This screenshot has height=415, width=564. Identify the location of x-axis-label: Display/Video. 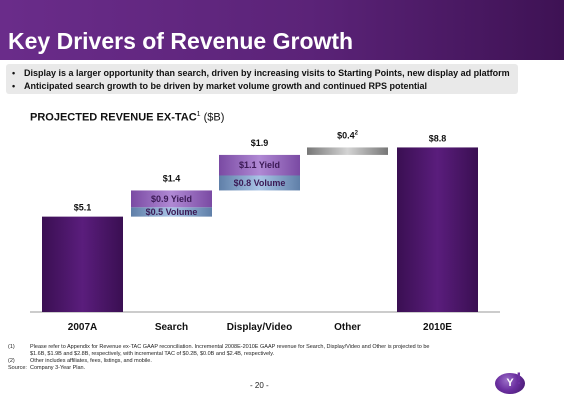
(259, 327).